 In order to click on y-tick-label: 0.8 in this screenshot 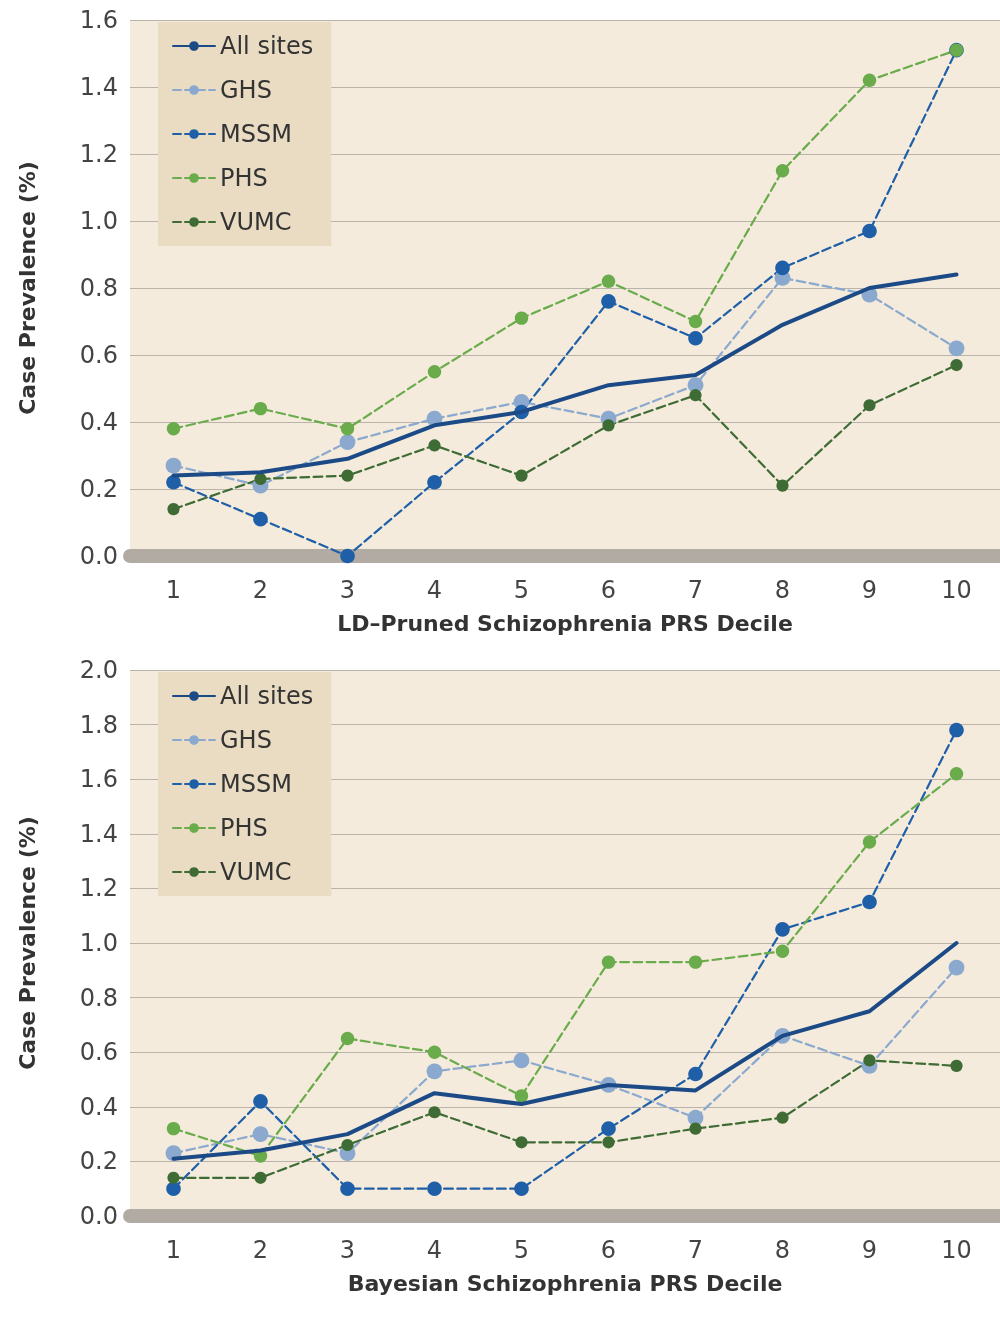, I will do `click(98, 997)`.